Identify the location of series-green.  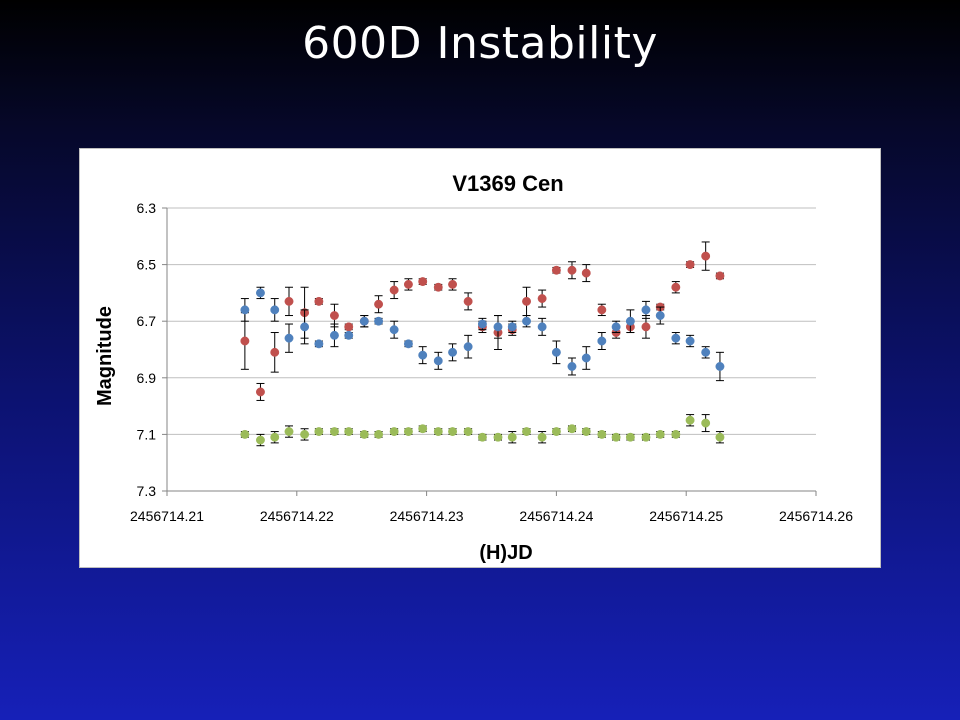
(482, 430).